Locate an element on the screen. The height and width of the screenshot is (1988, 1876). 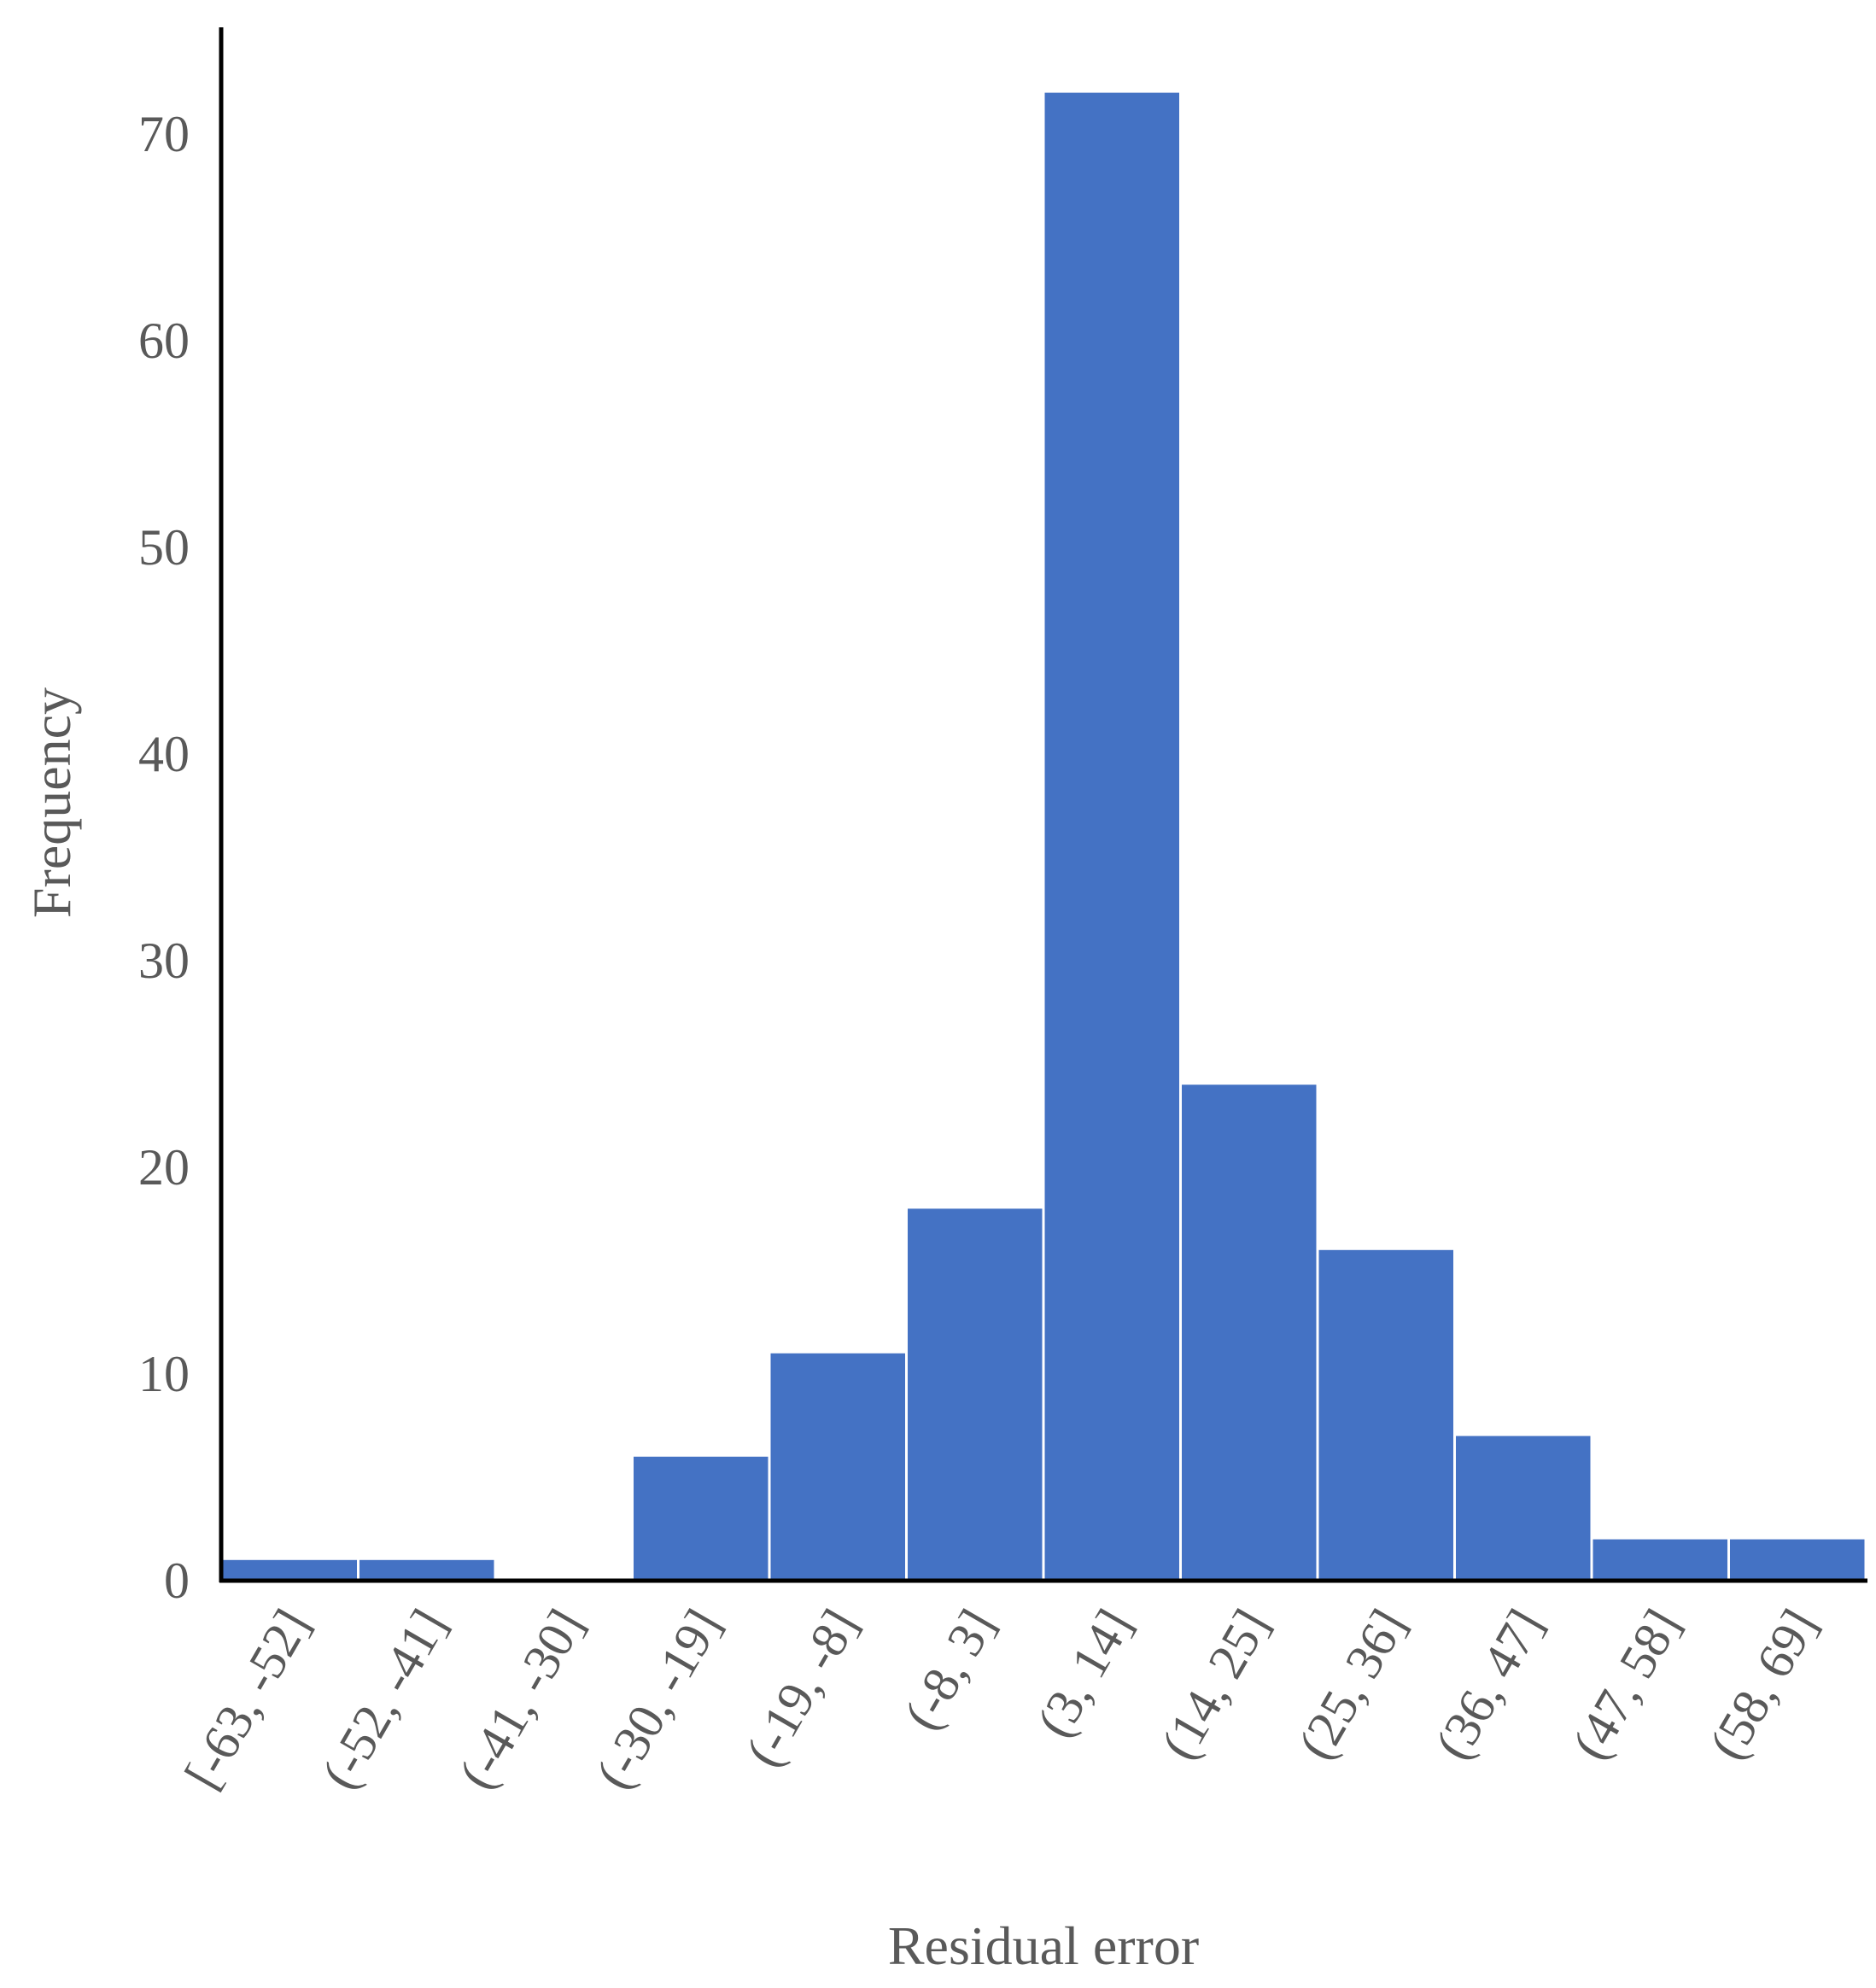
y-tick-label: 0 is located at coordinates (177, 1580).